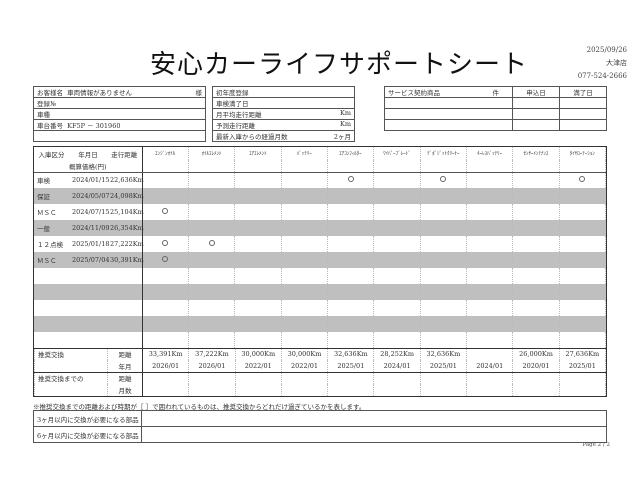  Describe the element at coordinates (51, 228) in the screenshot. I see `entry-type: 一般` at that location.